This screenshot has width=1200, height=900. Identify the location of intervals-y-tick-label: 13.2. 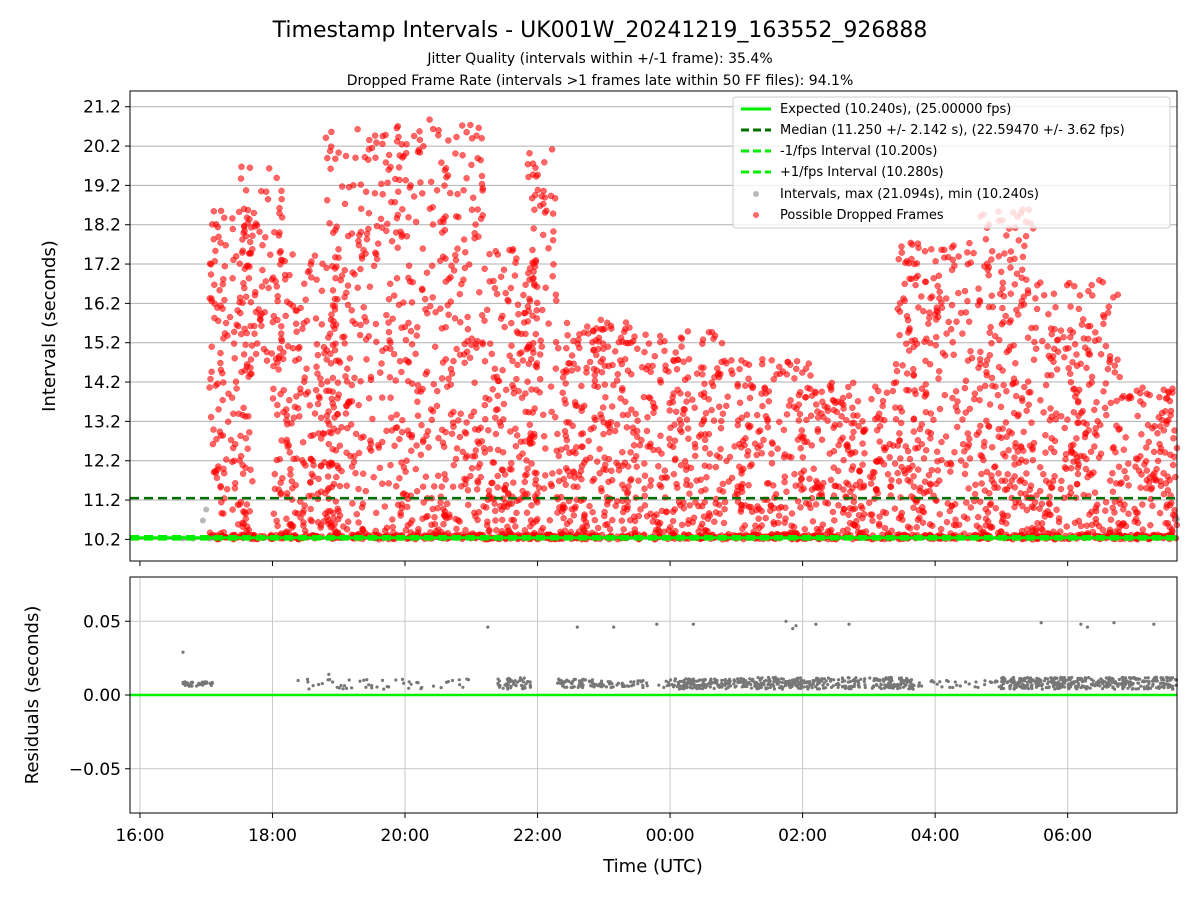
(102, 422).